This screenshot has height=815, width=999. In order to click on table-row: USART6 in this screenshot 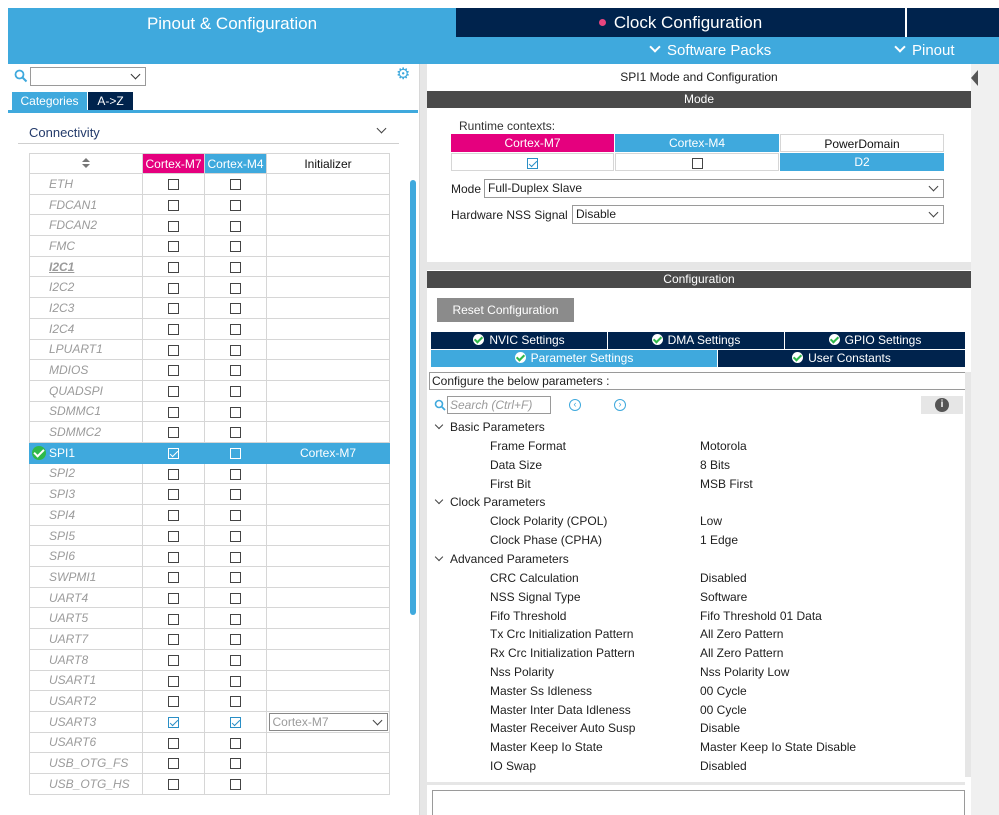, I will do `click(209, 742)`.